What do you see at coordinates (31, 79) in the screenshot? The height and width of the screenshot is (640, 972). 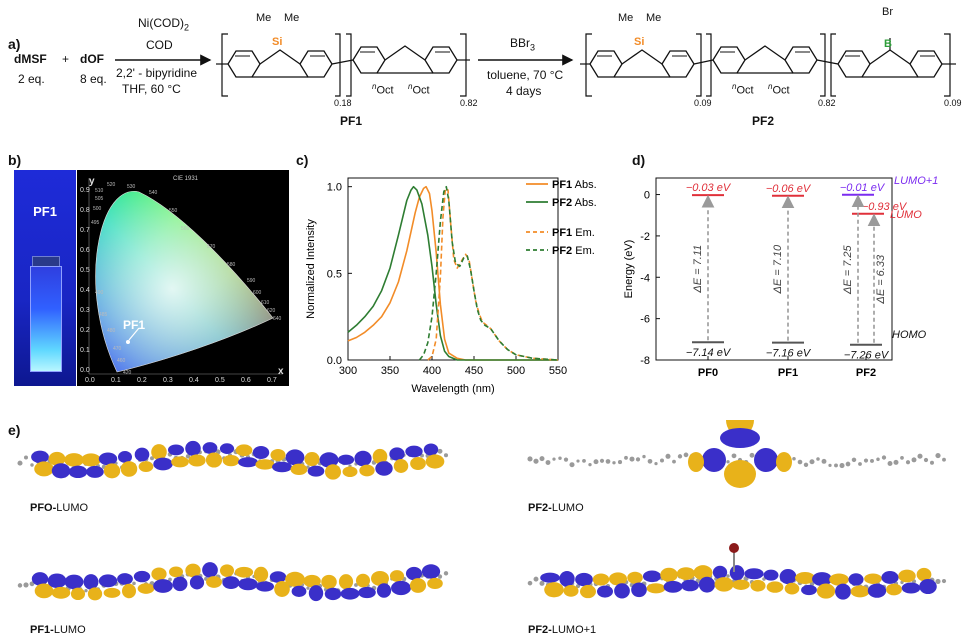 I see `dmsf-eq: 2 eq.` at bounding box center [31, 79].